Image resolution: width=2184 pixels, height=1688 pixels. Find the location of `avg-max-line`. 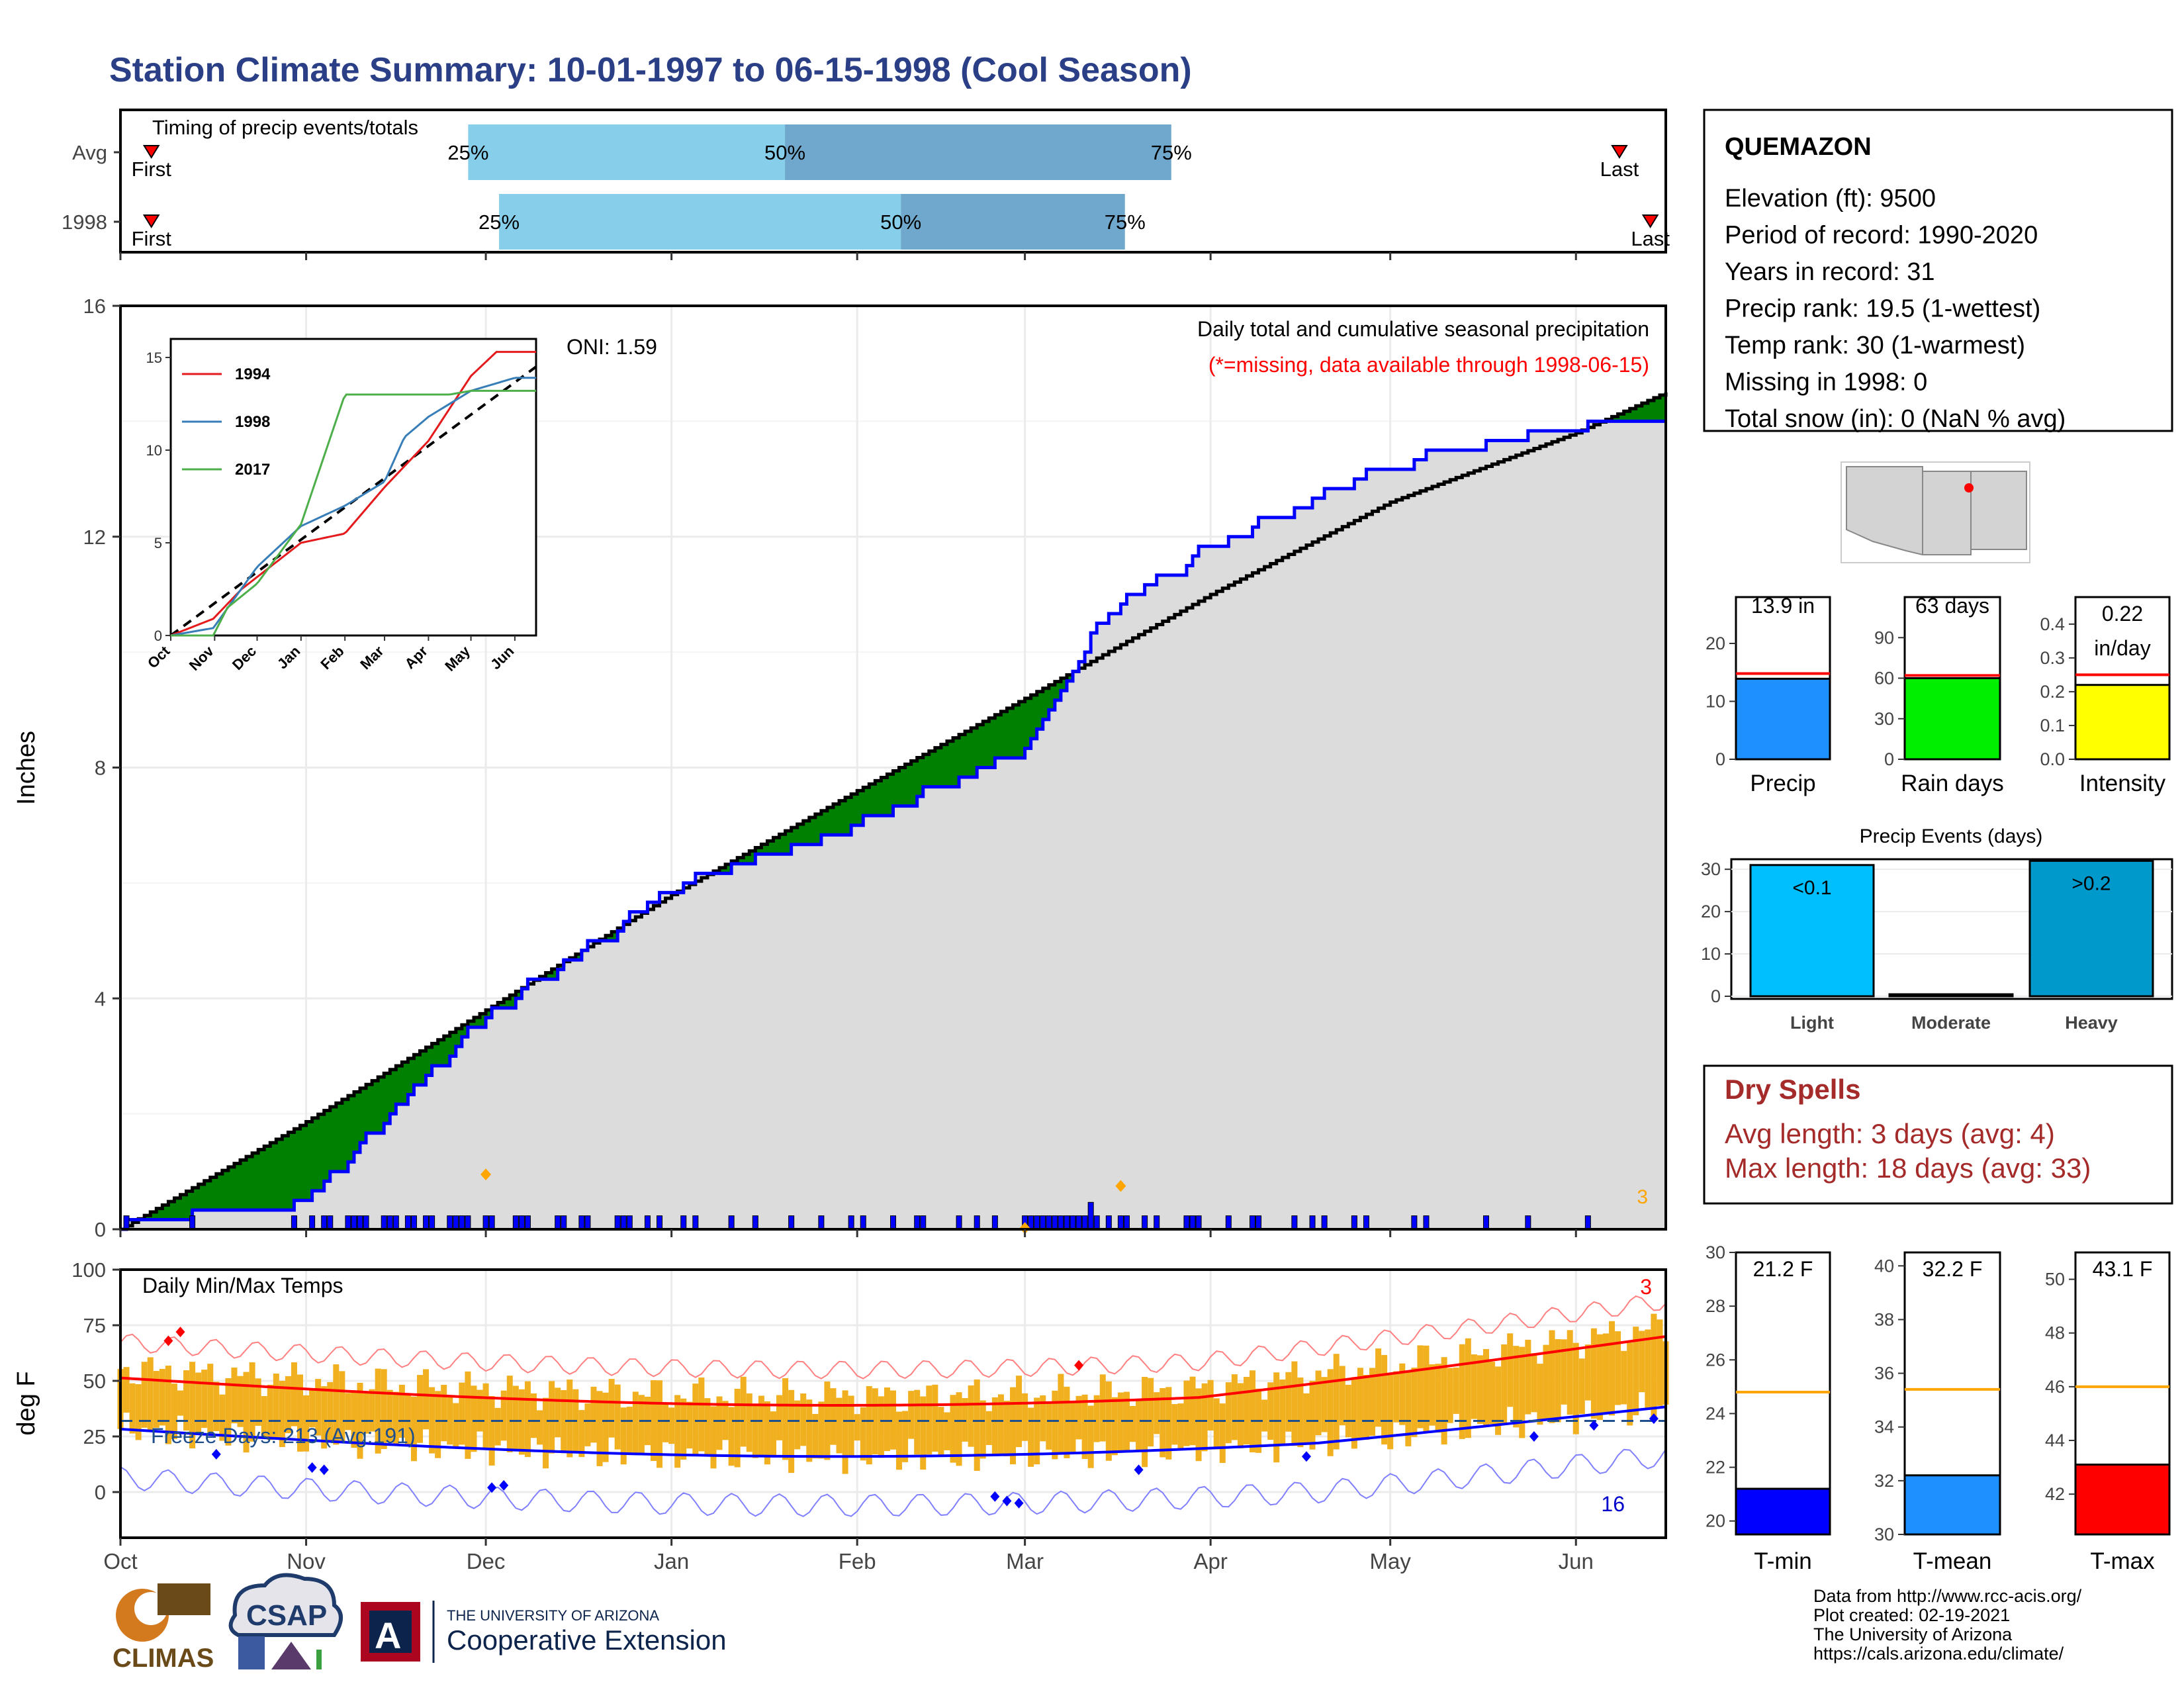

avg-max-line is located at coordinates (893, 1371).